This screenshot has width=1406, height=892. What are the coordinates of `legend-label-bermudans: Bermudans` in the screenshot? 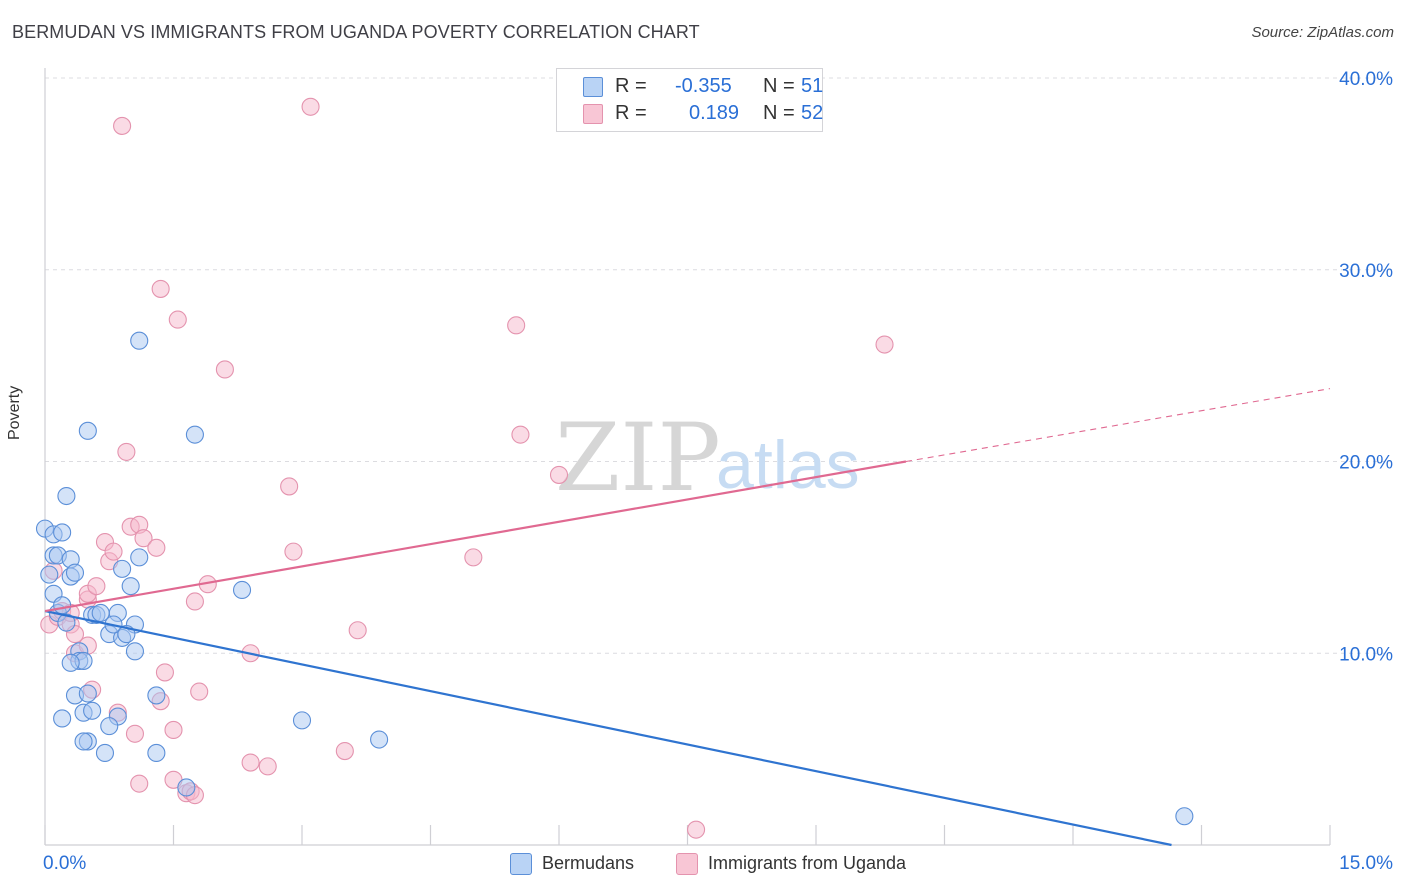 It's located at (588, 863).